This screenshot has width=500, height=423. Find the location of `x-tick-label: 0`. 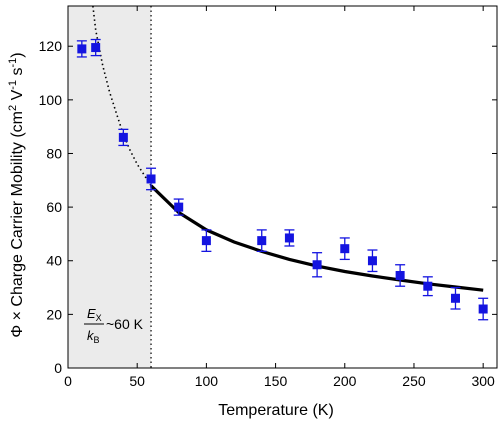

x-tick-label: 0 is located at coordinates (68, 381).